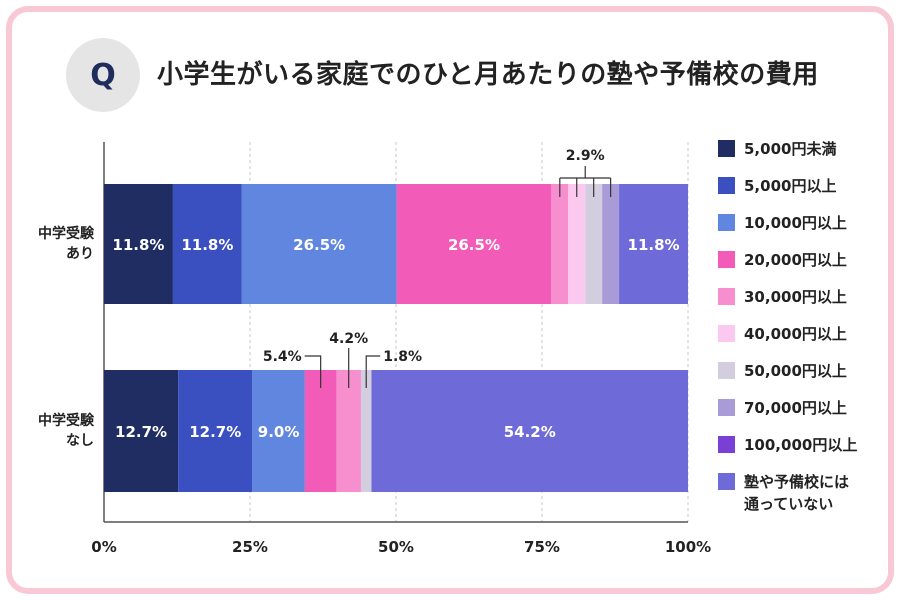  I want to click on x-tick-label: 75%, so click(542, 547).